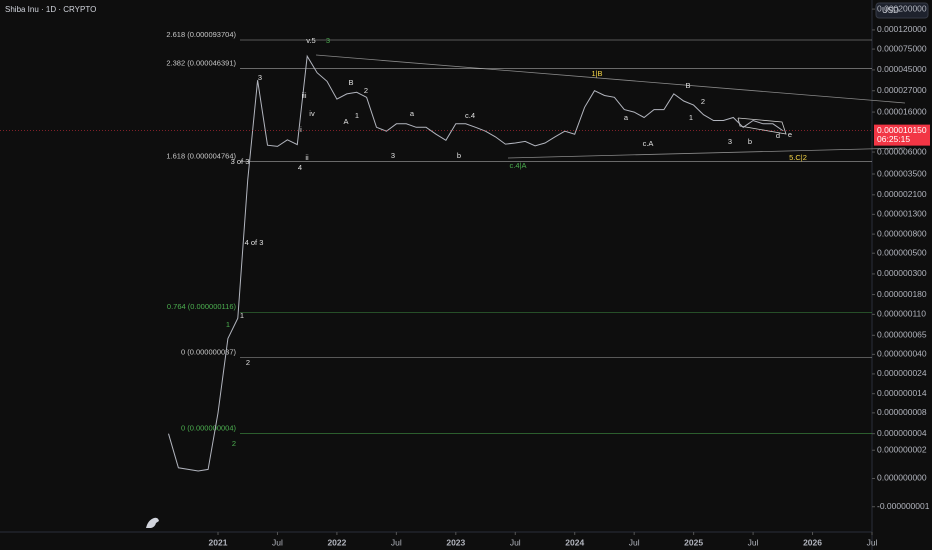 The width and height of the screenshot is (932, 550). I want to click on lower-trendline, so click(706, 153).